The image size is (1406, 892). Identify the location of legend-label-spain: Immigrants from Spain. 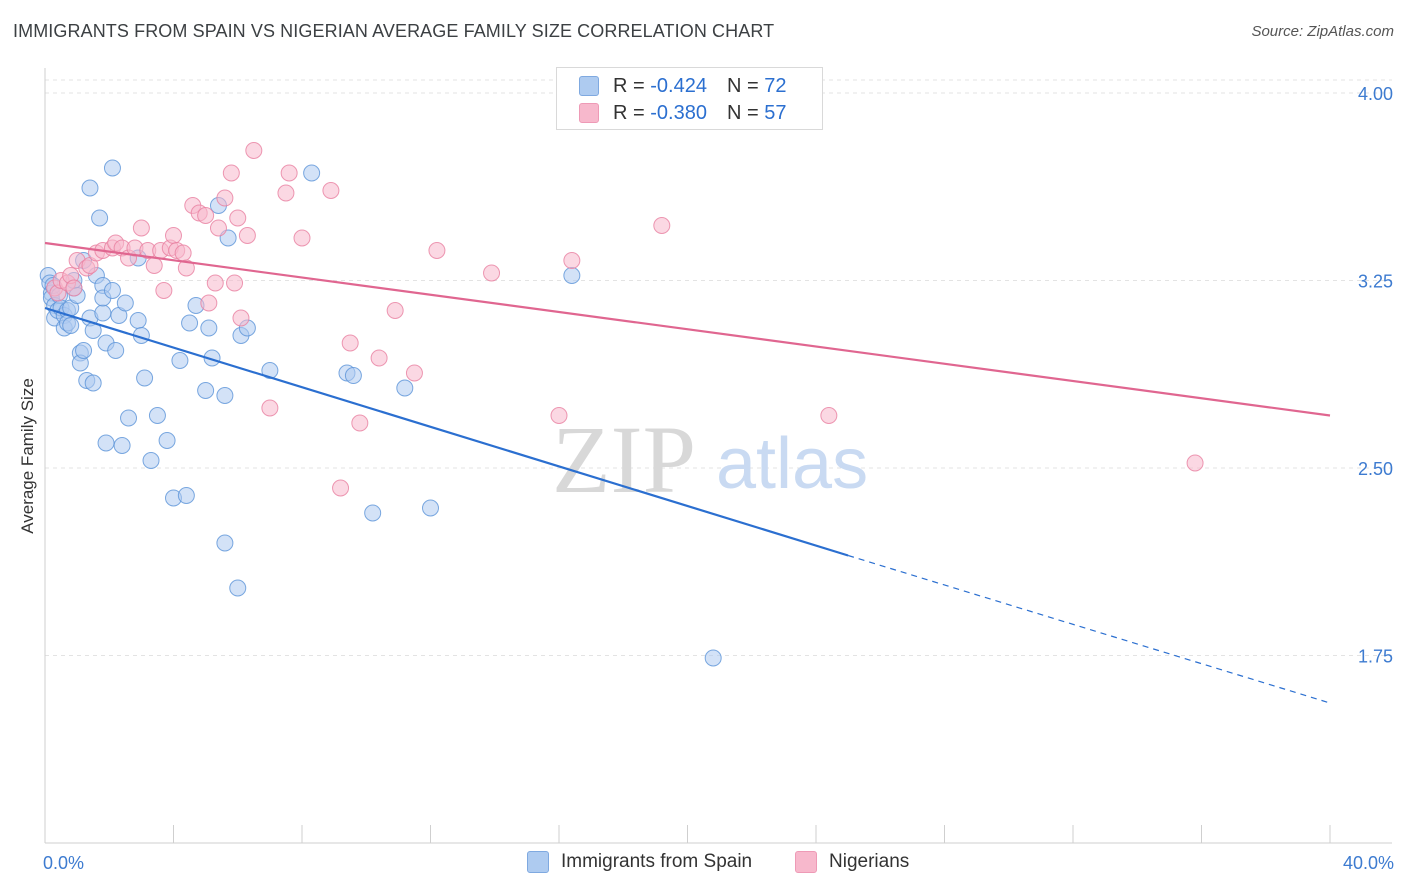
(657, 861).